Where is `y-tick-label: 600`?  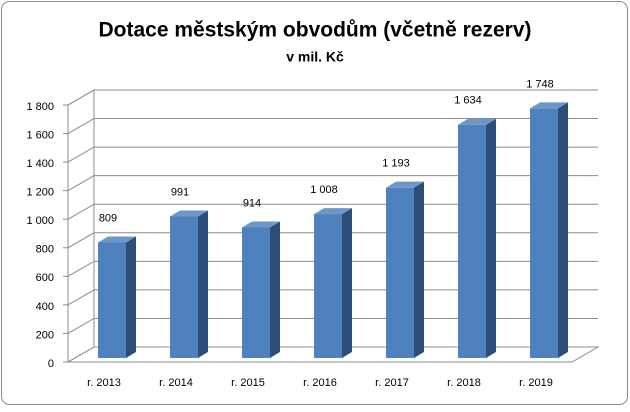
y-tick-label: 600 is located at coordinates (45, 278).